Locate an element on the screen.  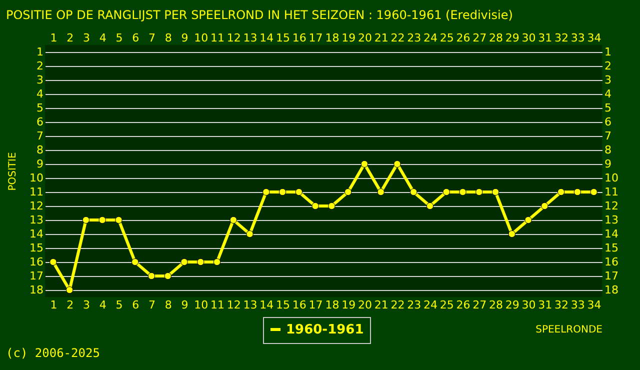
x-tick-label: 20 is located at coordinates (365, 305).